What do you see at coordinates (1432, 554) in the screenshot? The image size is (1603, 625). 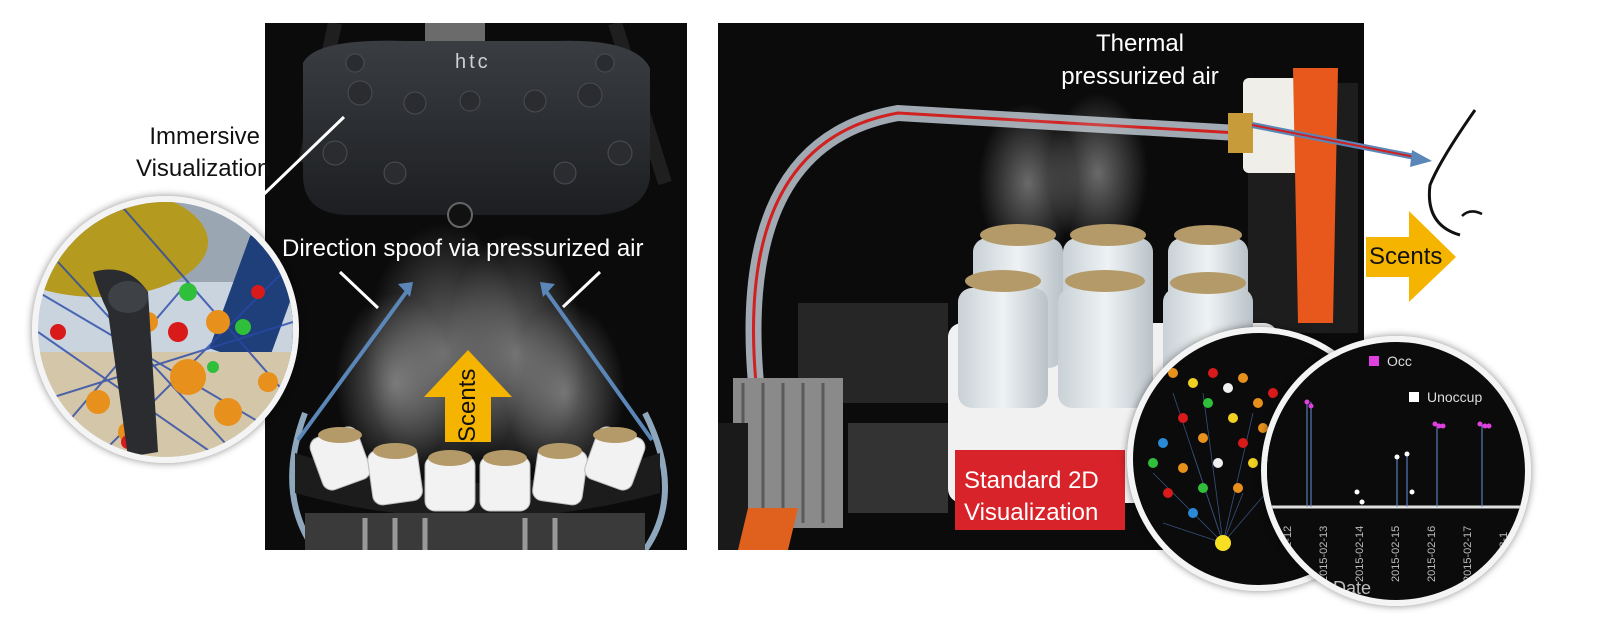 I see `date-tick-4: 2015-02-16` at bounding box center [1432, 554].